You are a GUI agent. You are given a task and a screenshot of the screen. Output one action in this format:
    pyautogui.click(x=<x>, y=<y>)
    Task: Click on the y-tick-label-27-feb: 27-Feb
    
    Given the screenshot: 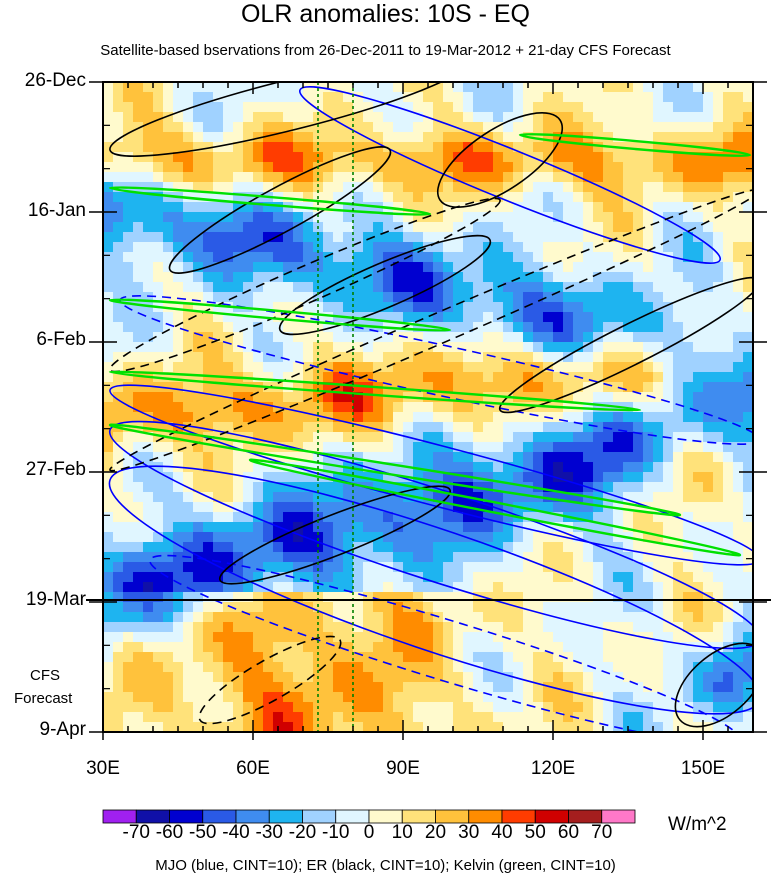 What is the action you would take?
    pyautogui.click(x=55, y=469)
    